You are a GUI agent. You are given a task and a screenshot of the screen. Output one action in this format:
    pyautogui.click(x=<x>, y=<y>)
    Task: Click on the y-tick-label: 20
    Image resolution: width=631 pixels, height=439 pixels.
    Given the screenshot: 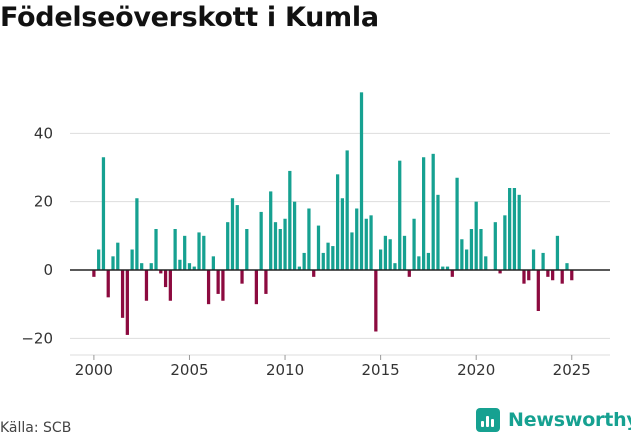 What is the action you would take?
    pyautogui.click(x=43, y=202)
    